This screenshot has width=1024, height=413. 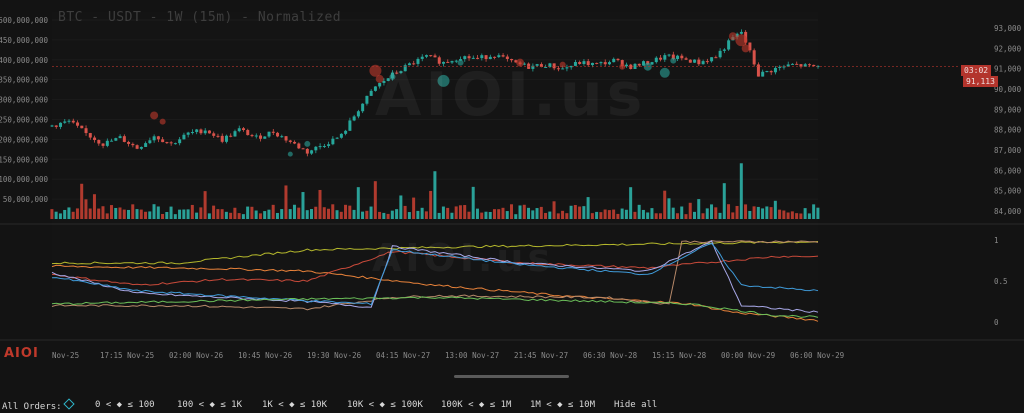 What do you see at coordinates (1008, 69) in the screenshot?
I see `price-tick-label: 91,000` at bounding box center [1008, 69].